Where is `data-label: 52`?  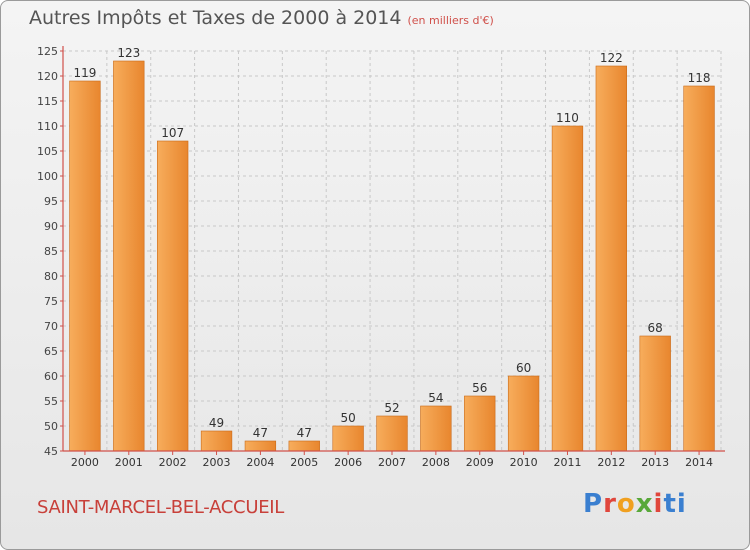 data-label: 52 is located at coordinates (391, 408).